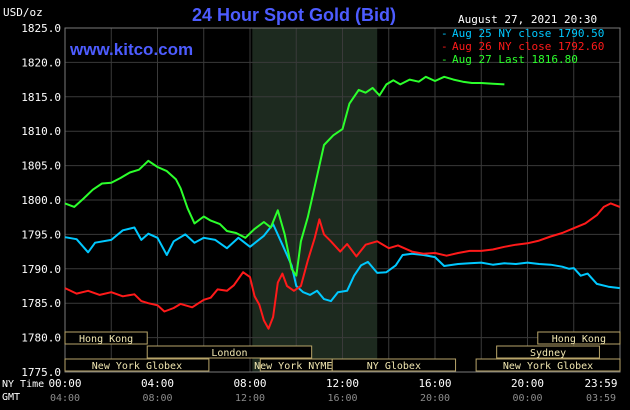  Describe the element at coordinates (249, 383) in the screenshot. I see `x-tick-label-ny: 08:00` at that location.